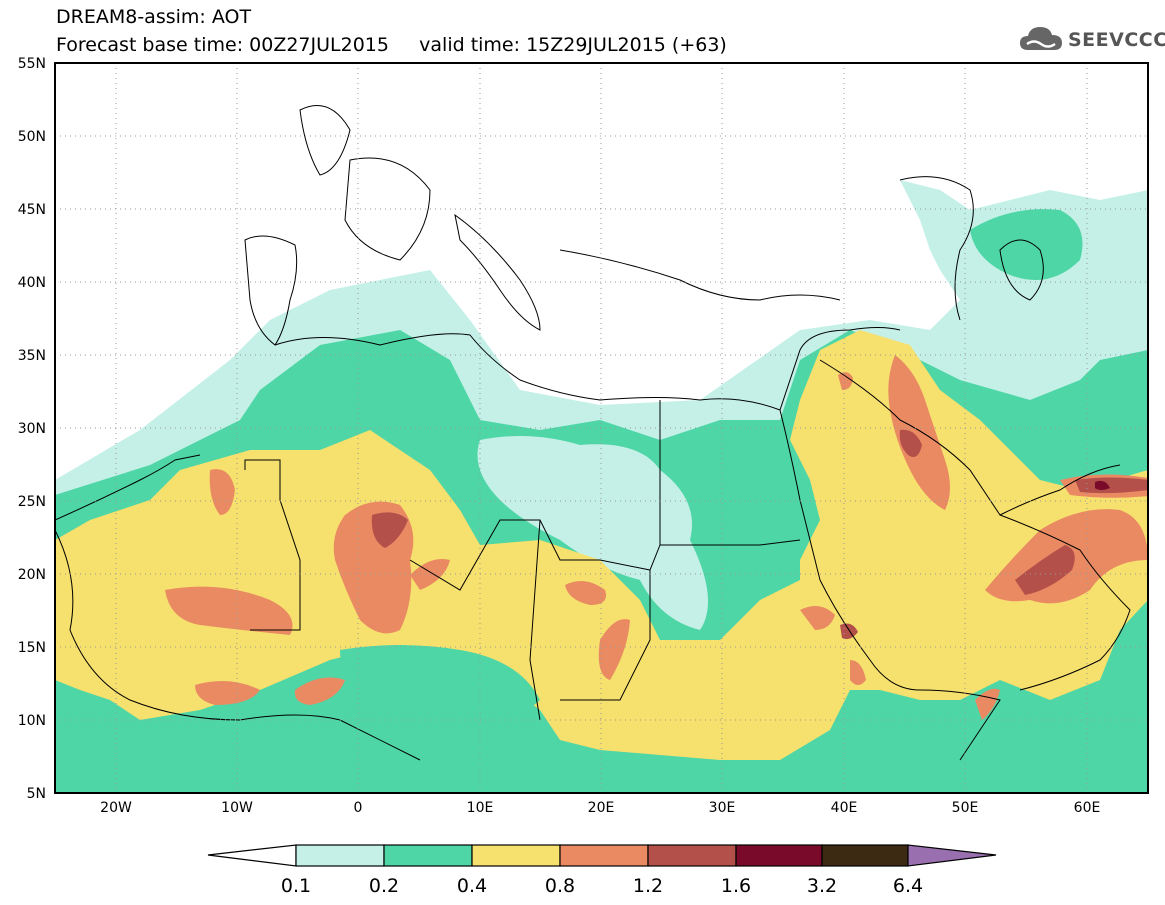  Describe the element at coordinates (36, 794) in the screenshot. I see `lat-label: 5N` at that location.